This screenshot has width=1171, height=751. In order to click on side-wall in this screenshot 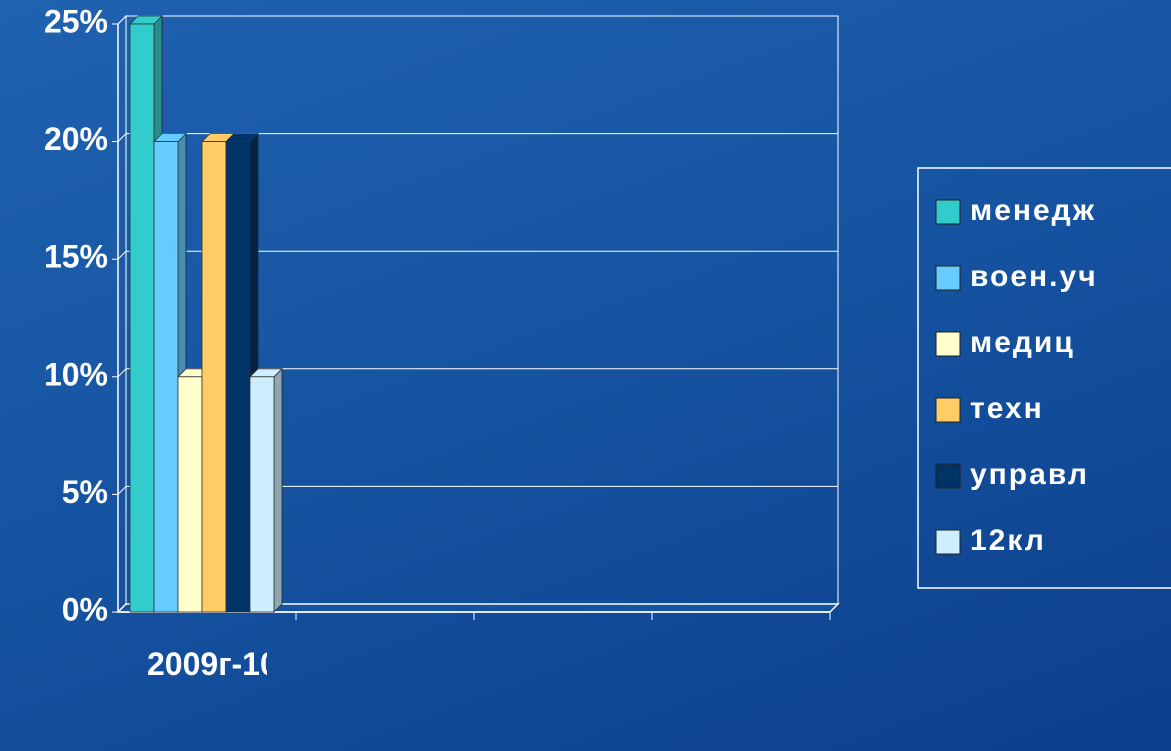, I will do `click(122, 314)`.